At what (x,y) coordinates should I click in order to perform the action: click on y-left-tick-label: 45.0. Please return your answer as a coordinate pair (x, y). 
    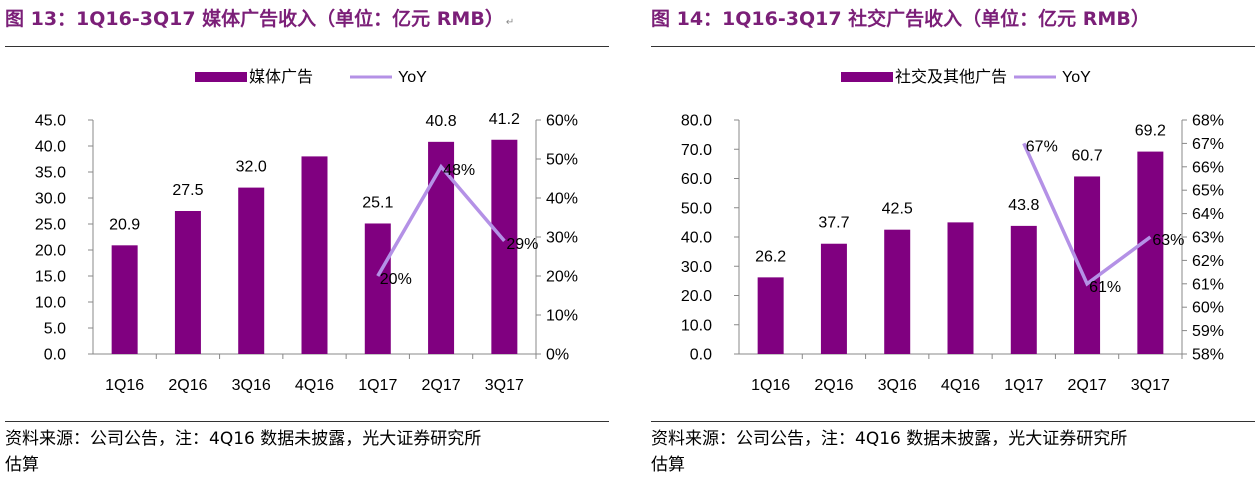
    Looking at the image, I should click on (50, 121).